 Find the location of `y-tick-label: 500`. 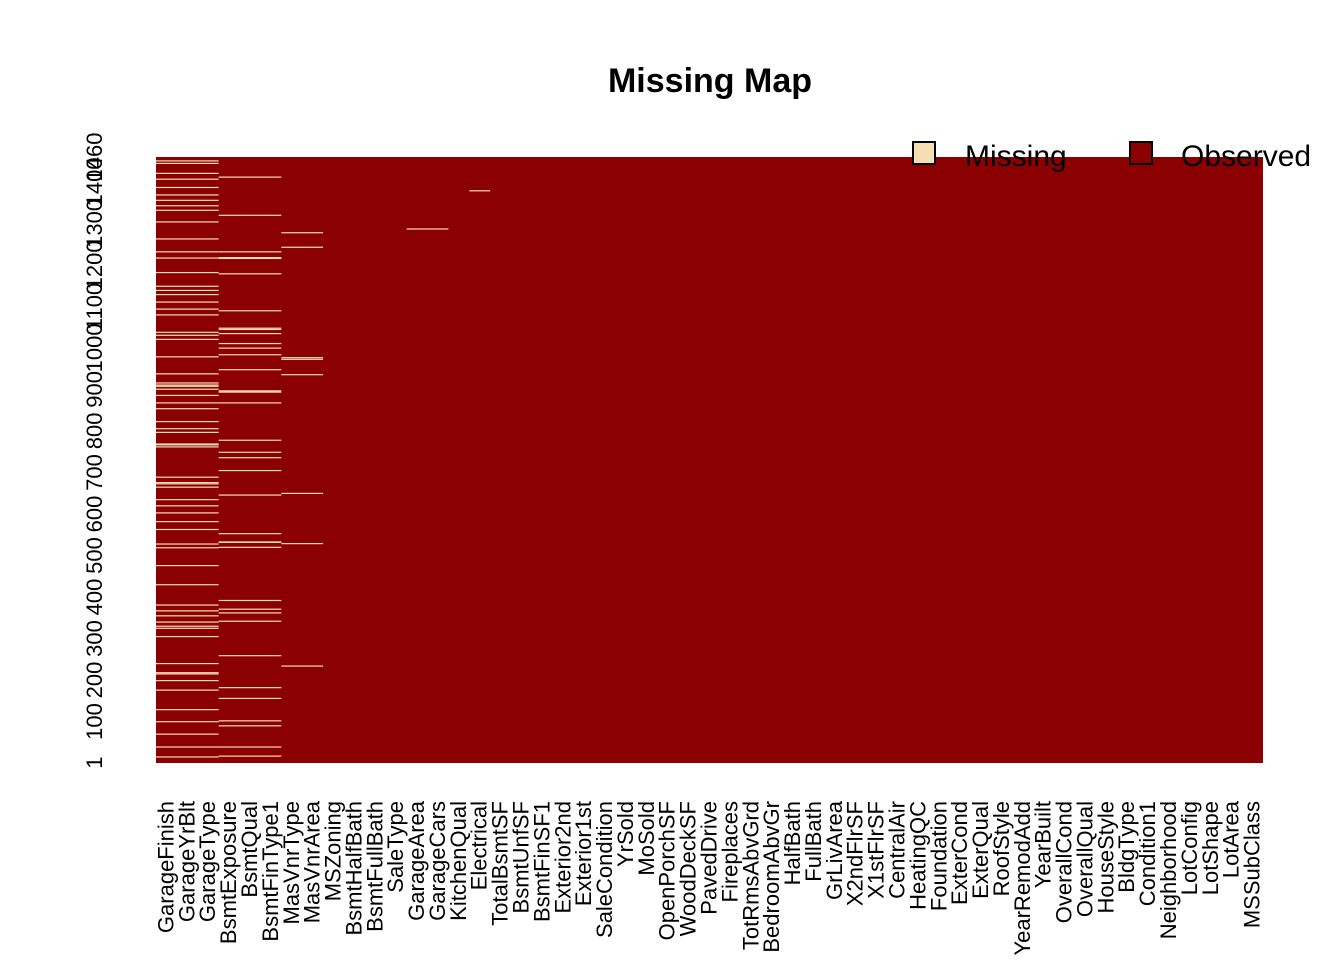

y-tick-label: 500 is located at coordinates (94, 555).